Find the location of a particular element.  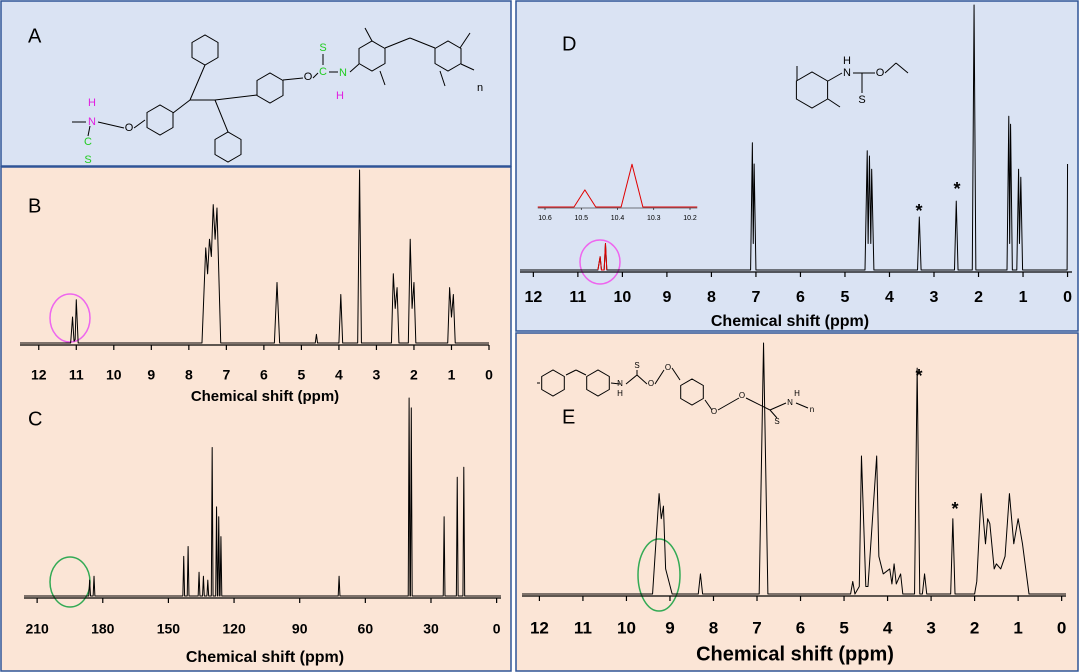

x-tick-label: 180 is located at coordinates (103, 629).